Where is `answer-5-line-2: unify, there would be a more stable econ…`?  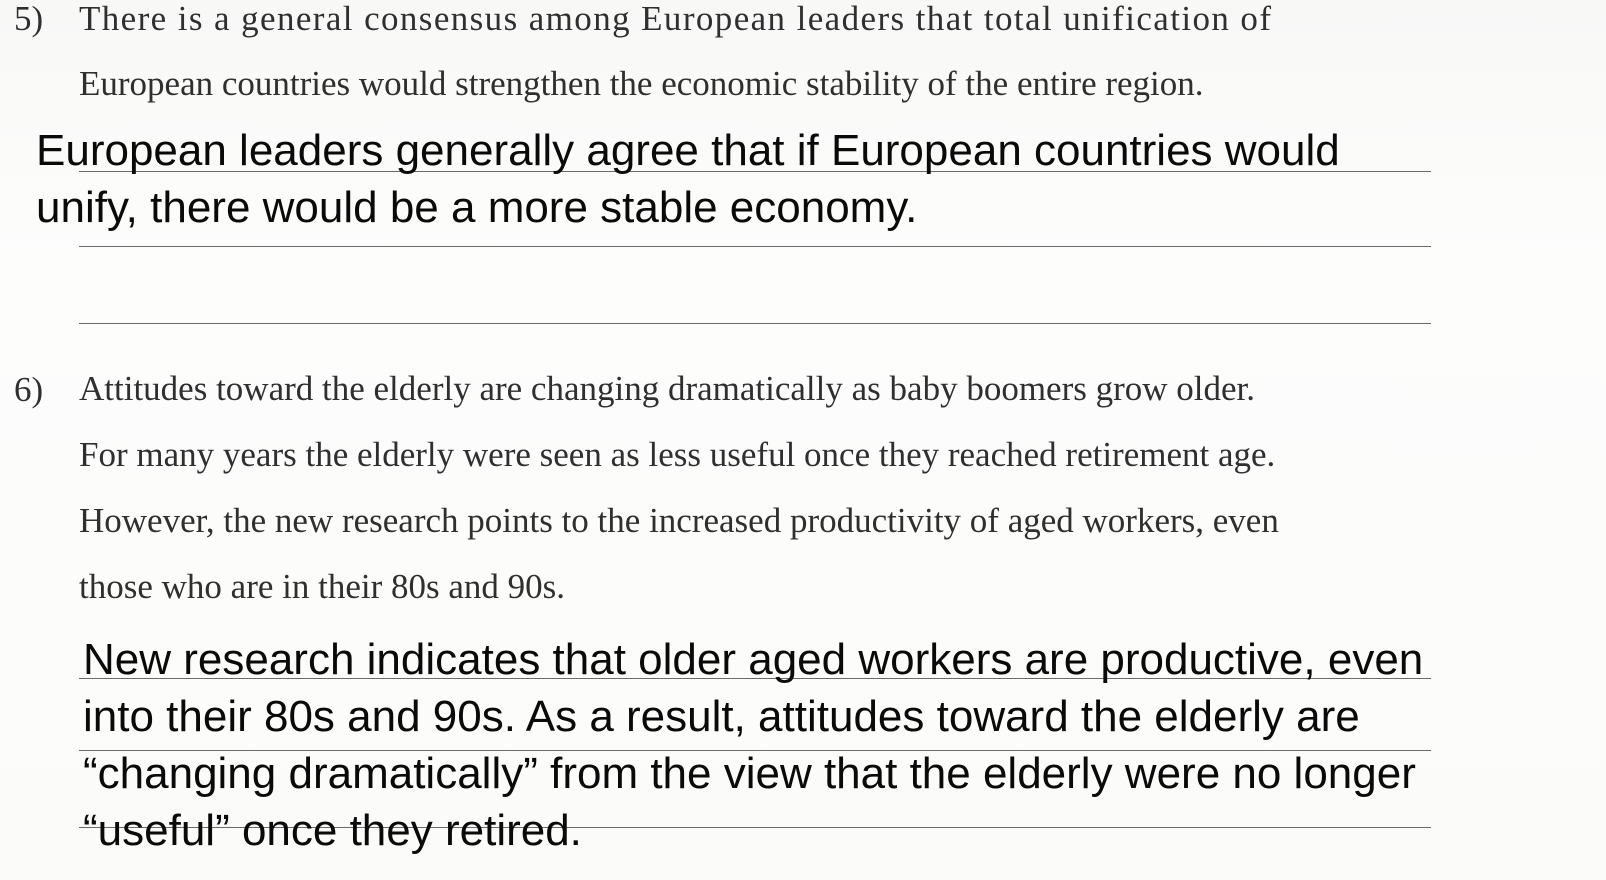 answer-5-line-2: unify, there would be a more stable econ… is located at coordinates (477, 207).